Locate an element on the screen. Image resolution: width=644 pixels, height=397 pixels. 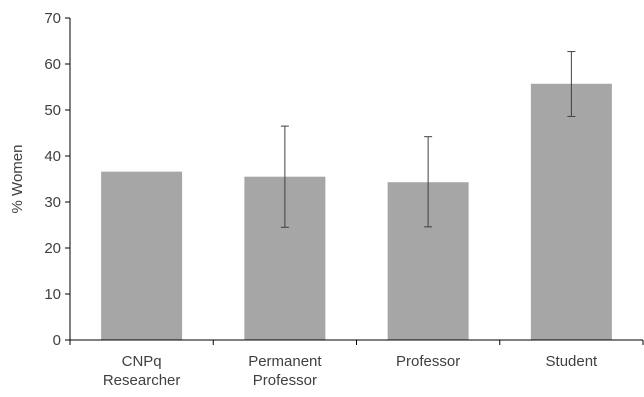
category-label: Student is located at coordinates (572, 361).